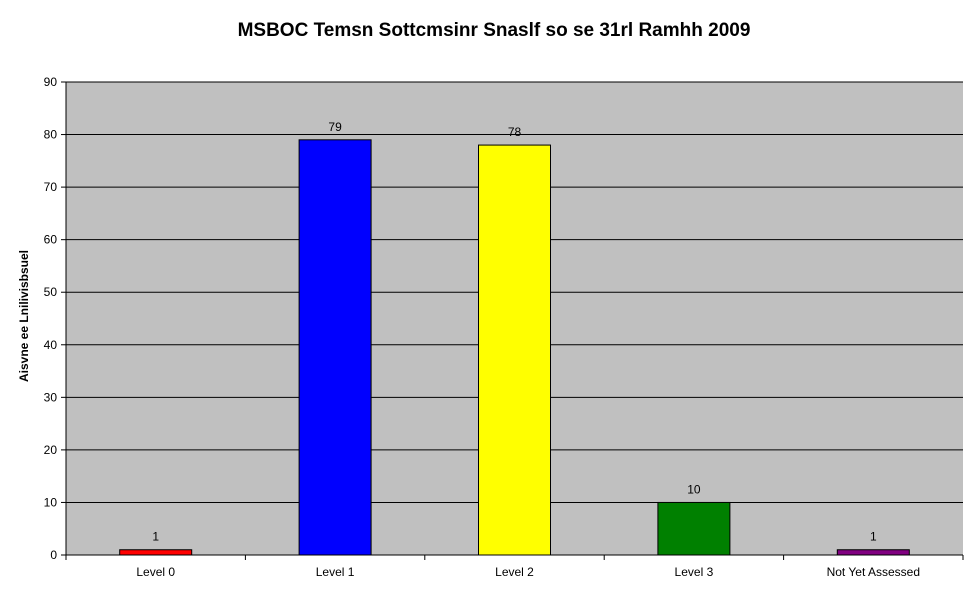  What do you see at coordinates (335, 572) in the screenshot?
I see `x-tick-label: Level 1` at bounding box center [335, 572].